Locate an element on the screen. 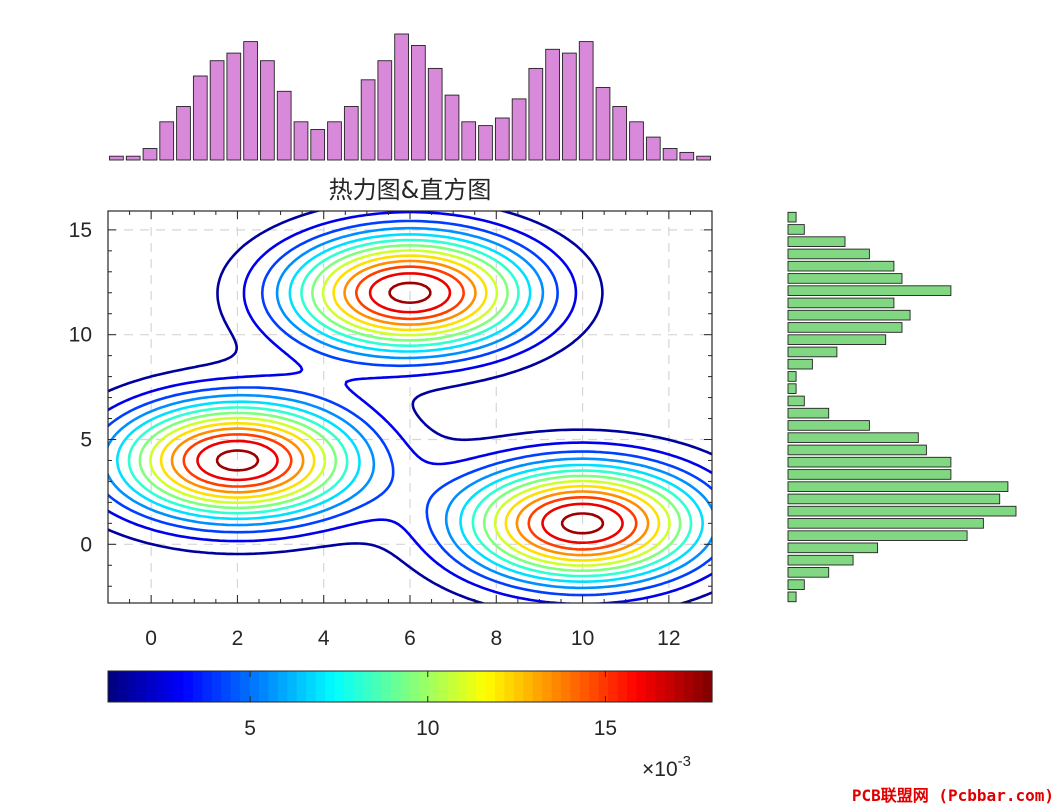 This screenshot has width=1062, height=810. colorbar-tick-labels: 5 10 15 is located at coordinates (430, 728).